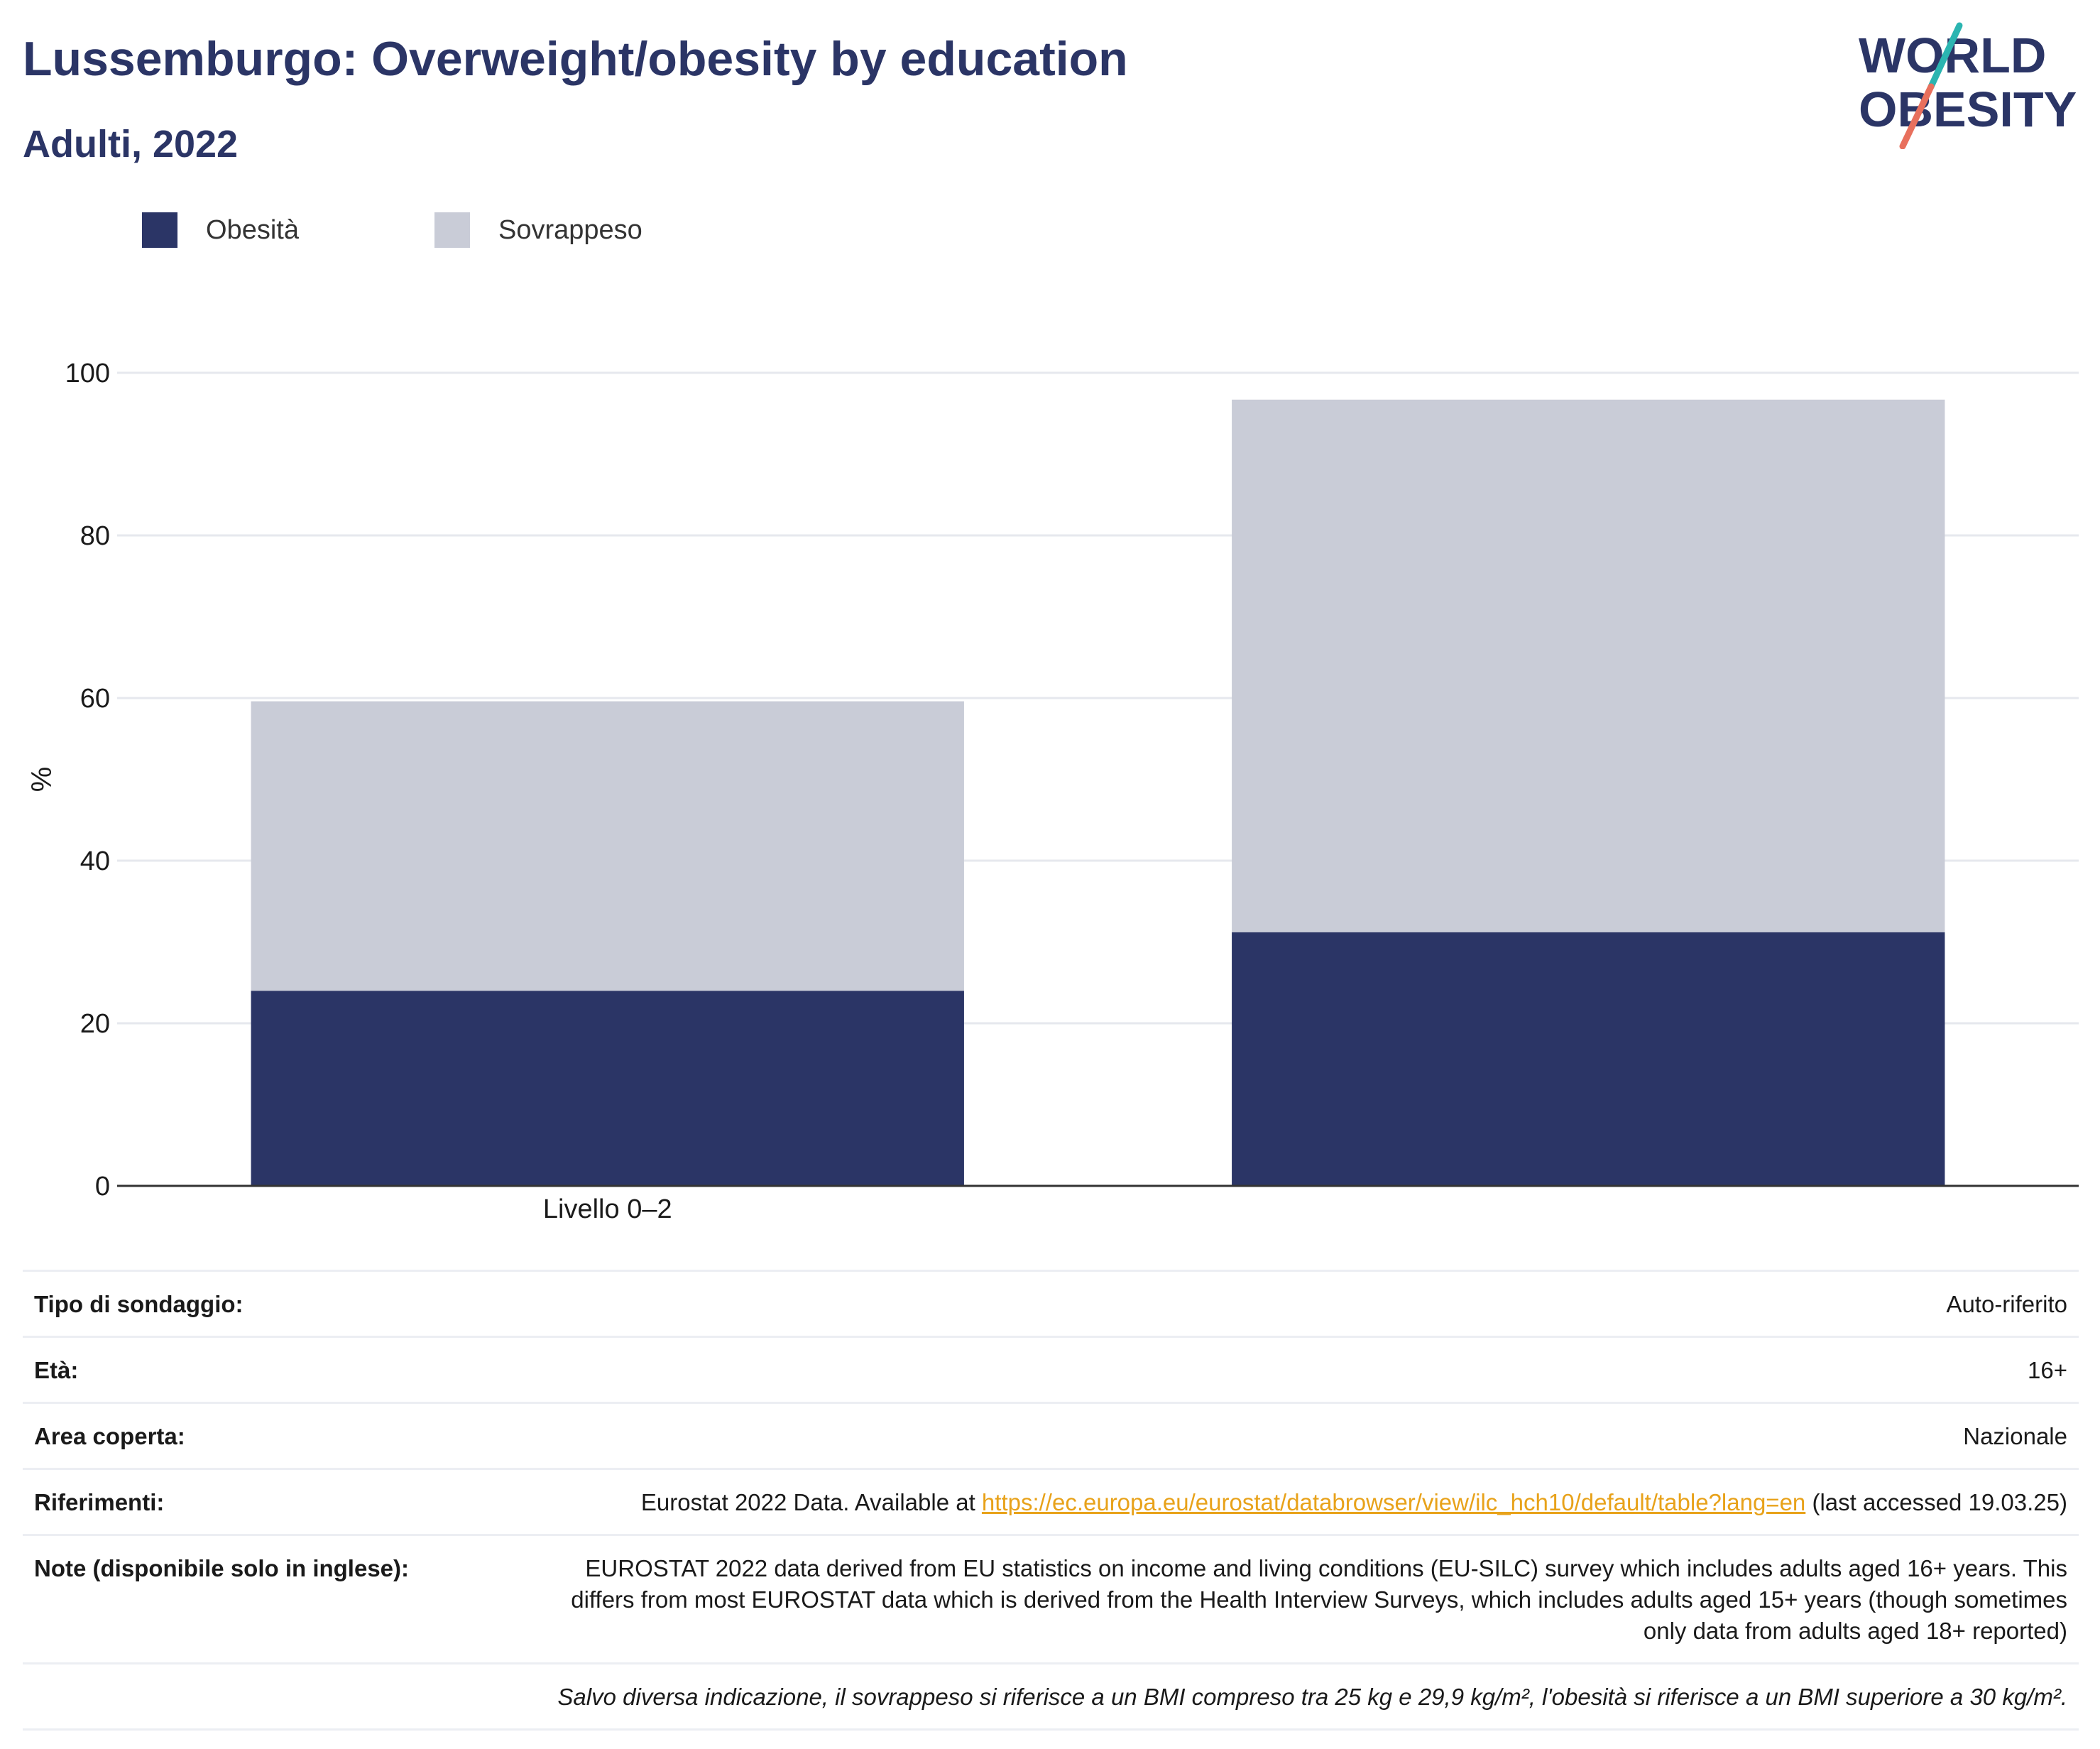 The height and width of the screenshot is (1749, 2100). I want to click on info-value-survey-type: Auto-riferito, so click(2006, 1304).